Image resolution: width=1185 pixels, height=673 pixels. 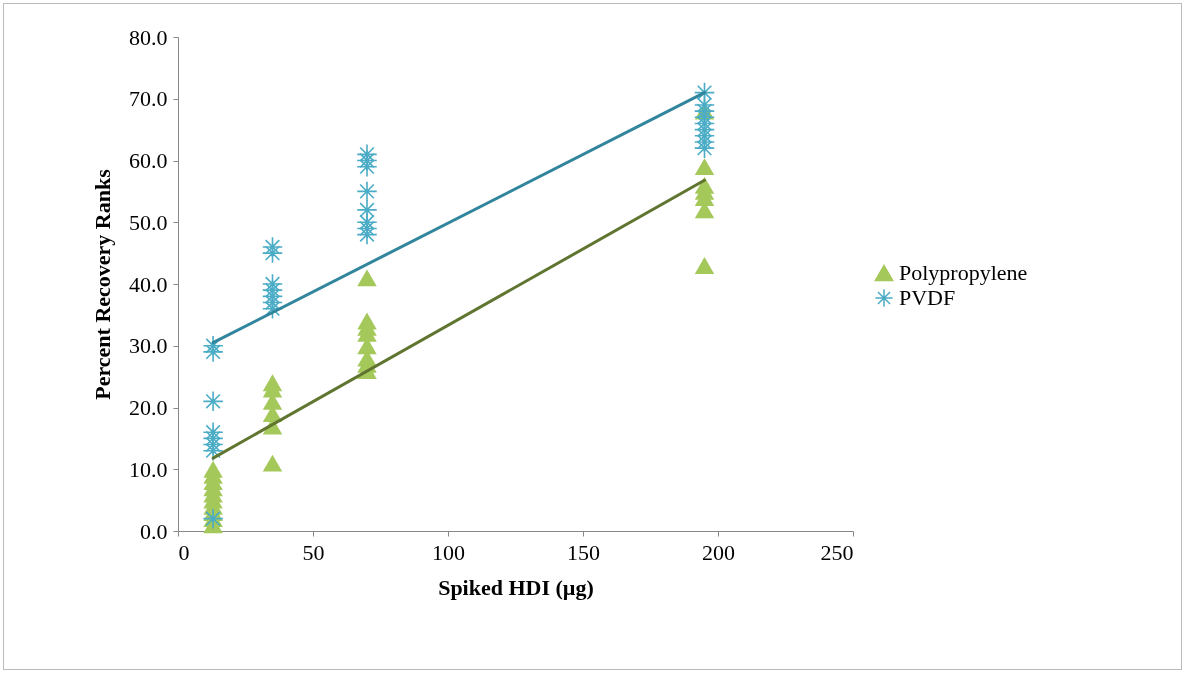 I want to click on y-tick-label: 40.0, so click(x=148, y=284).